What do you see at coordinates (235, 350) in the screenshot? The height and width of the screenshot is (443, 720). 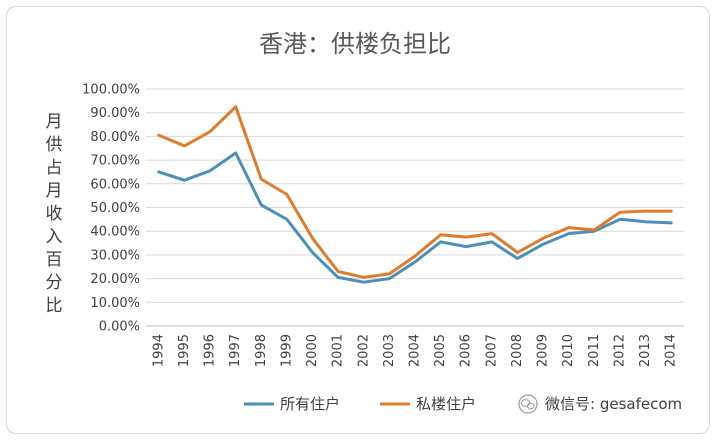 I see `x-tick-label: 1997` at bounding box center [235, 350].